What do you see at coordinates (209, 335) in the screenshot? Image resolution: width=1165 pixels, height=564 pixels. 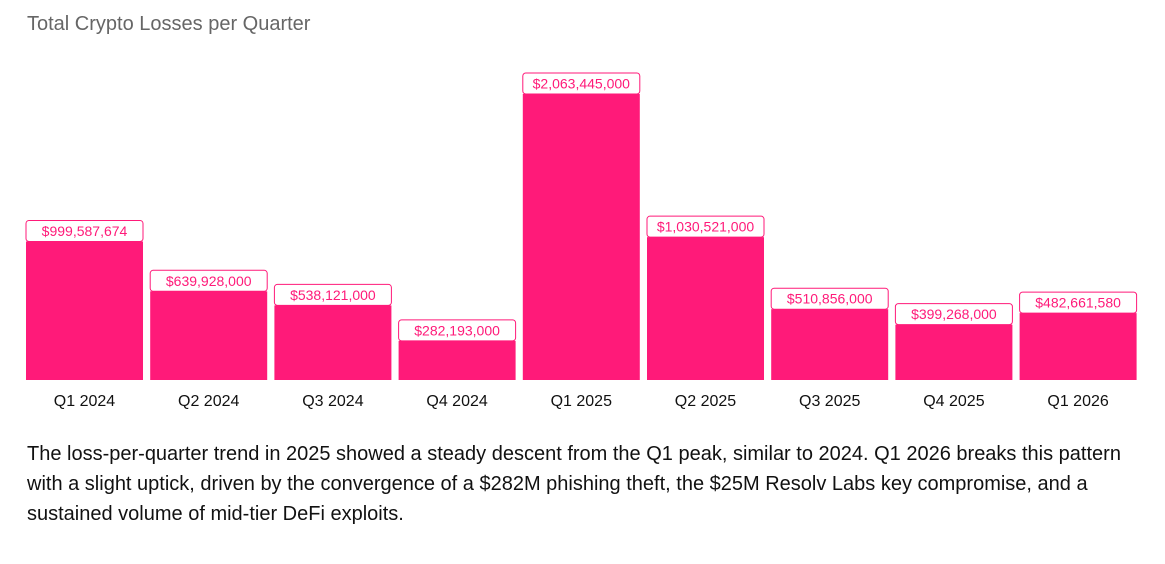 I see `bar-q2-2024` at bounding box center [209, 335].